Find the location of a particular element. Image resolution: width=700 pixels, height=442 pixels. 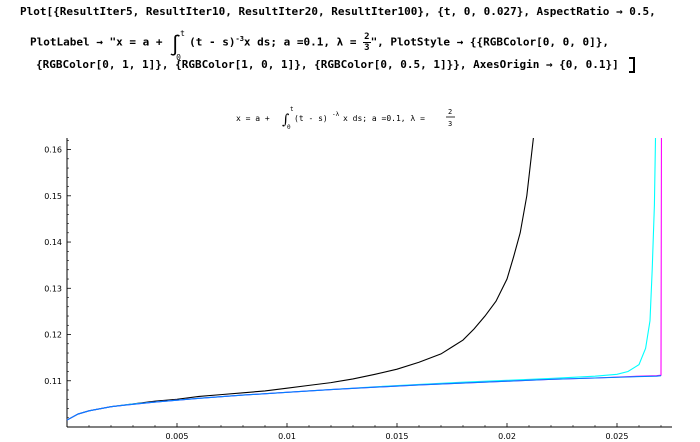

y-tick-label: 0.16 is located at coordinates (53, 150).